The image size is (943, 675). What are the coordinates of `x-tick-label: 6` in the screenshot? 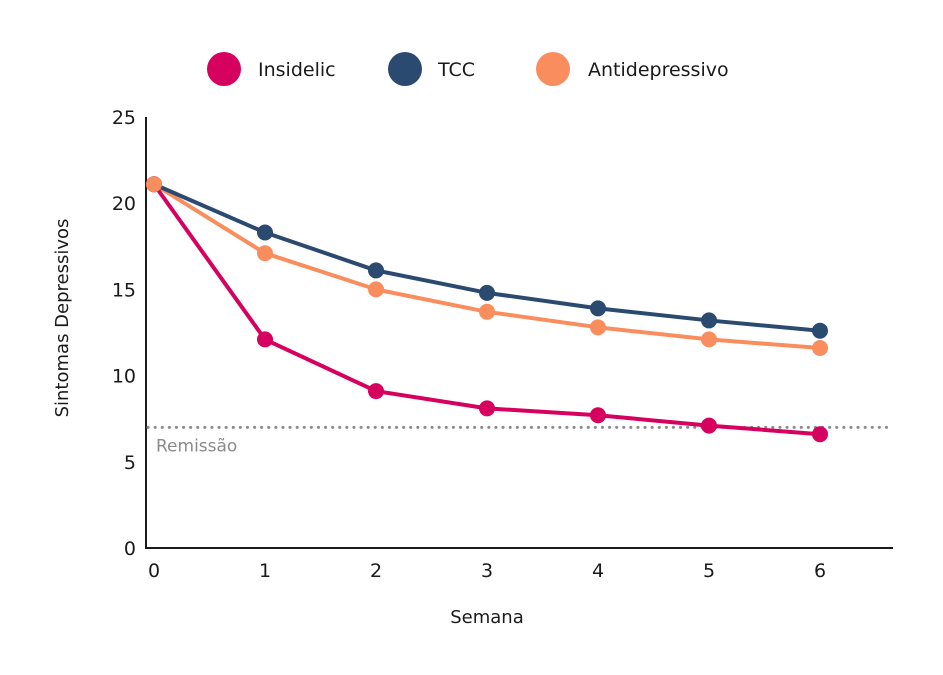 It's located at (820, 571).